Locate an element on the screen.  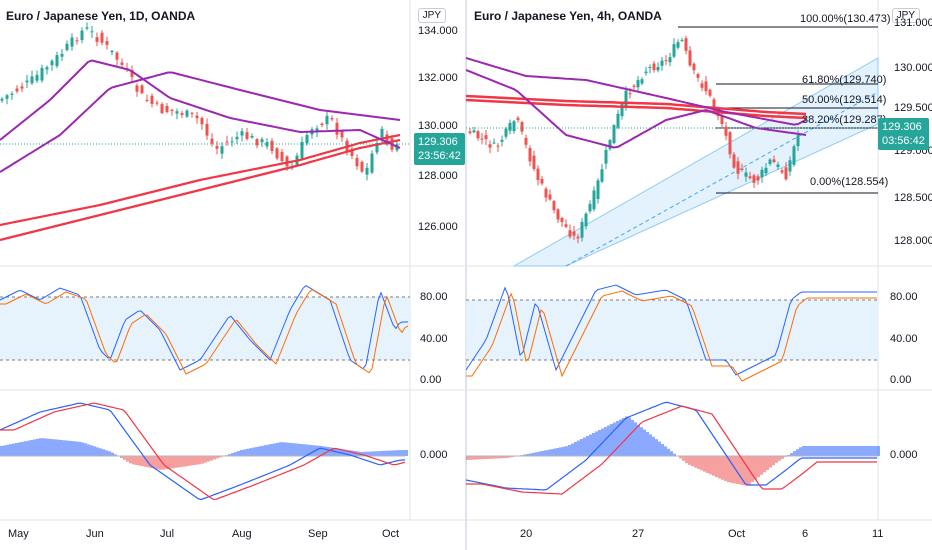
ema-200-line is located at coordinates (636, 109).